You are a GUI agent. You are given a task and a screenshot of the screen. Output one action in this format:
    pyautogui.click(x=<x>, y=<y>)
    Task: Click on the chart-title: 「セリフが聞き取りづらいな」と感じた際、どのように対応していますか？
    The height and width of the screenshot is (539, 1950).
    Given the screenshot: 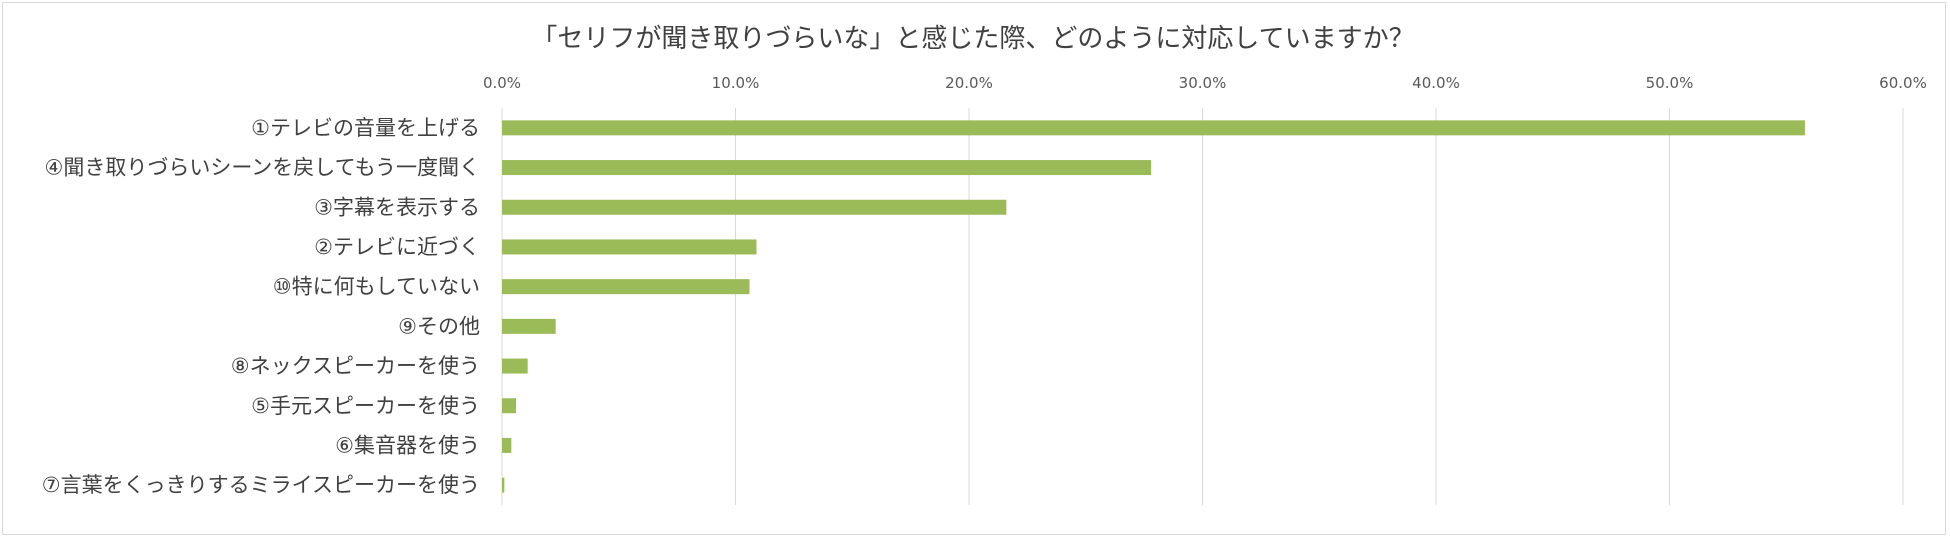 What is the action you would take?
    pyautogui.click(x=973, y=39)
    